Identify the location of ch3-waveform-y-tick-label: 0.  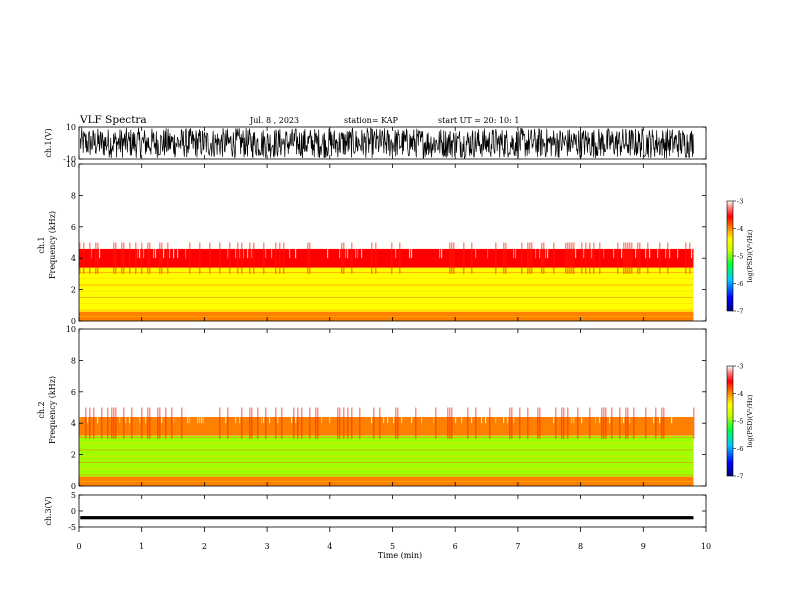
(73, 511).